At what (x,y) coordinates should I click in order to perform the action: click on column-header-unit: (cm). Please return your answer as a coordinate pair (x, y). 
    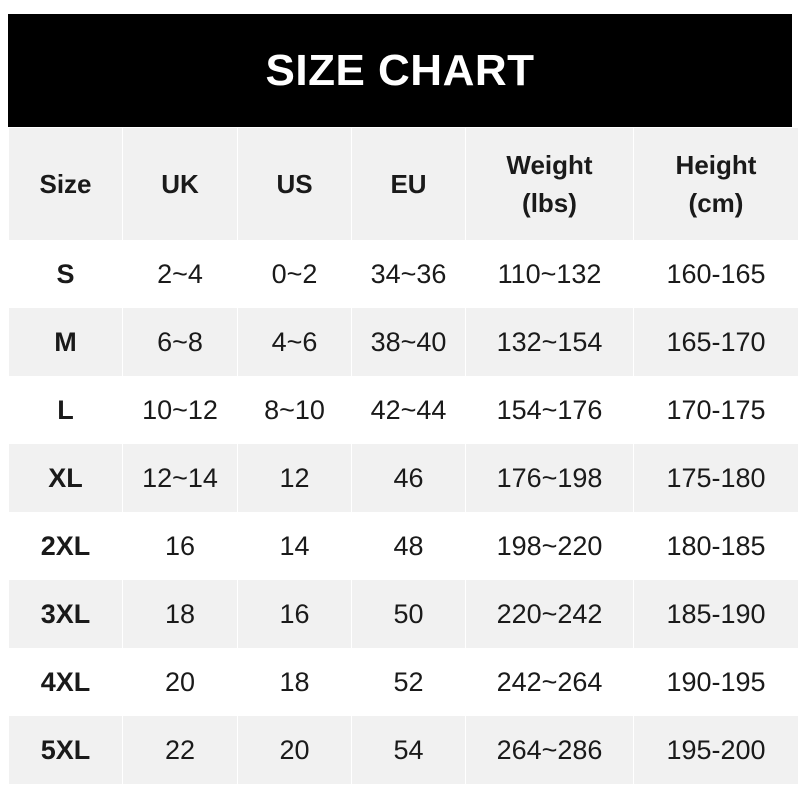
    Looking at the image, I should click on (716, 203).